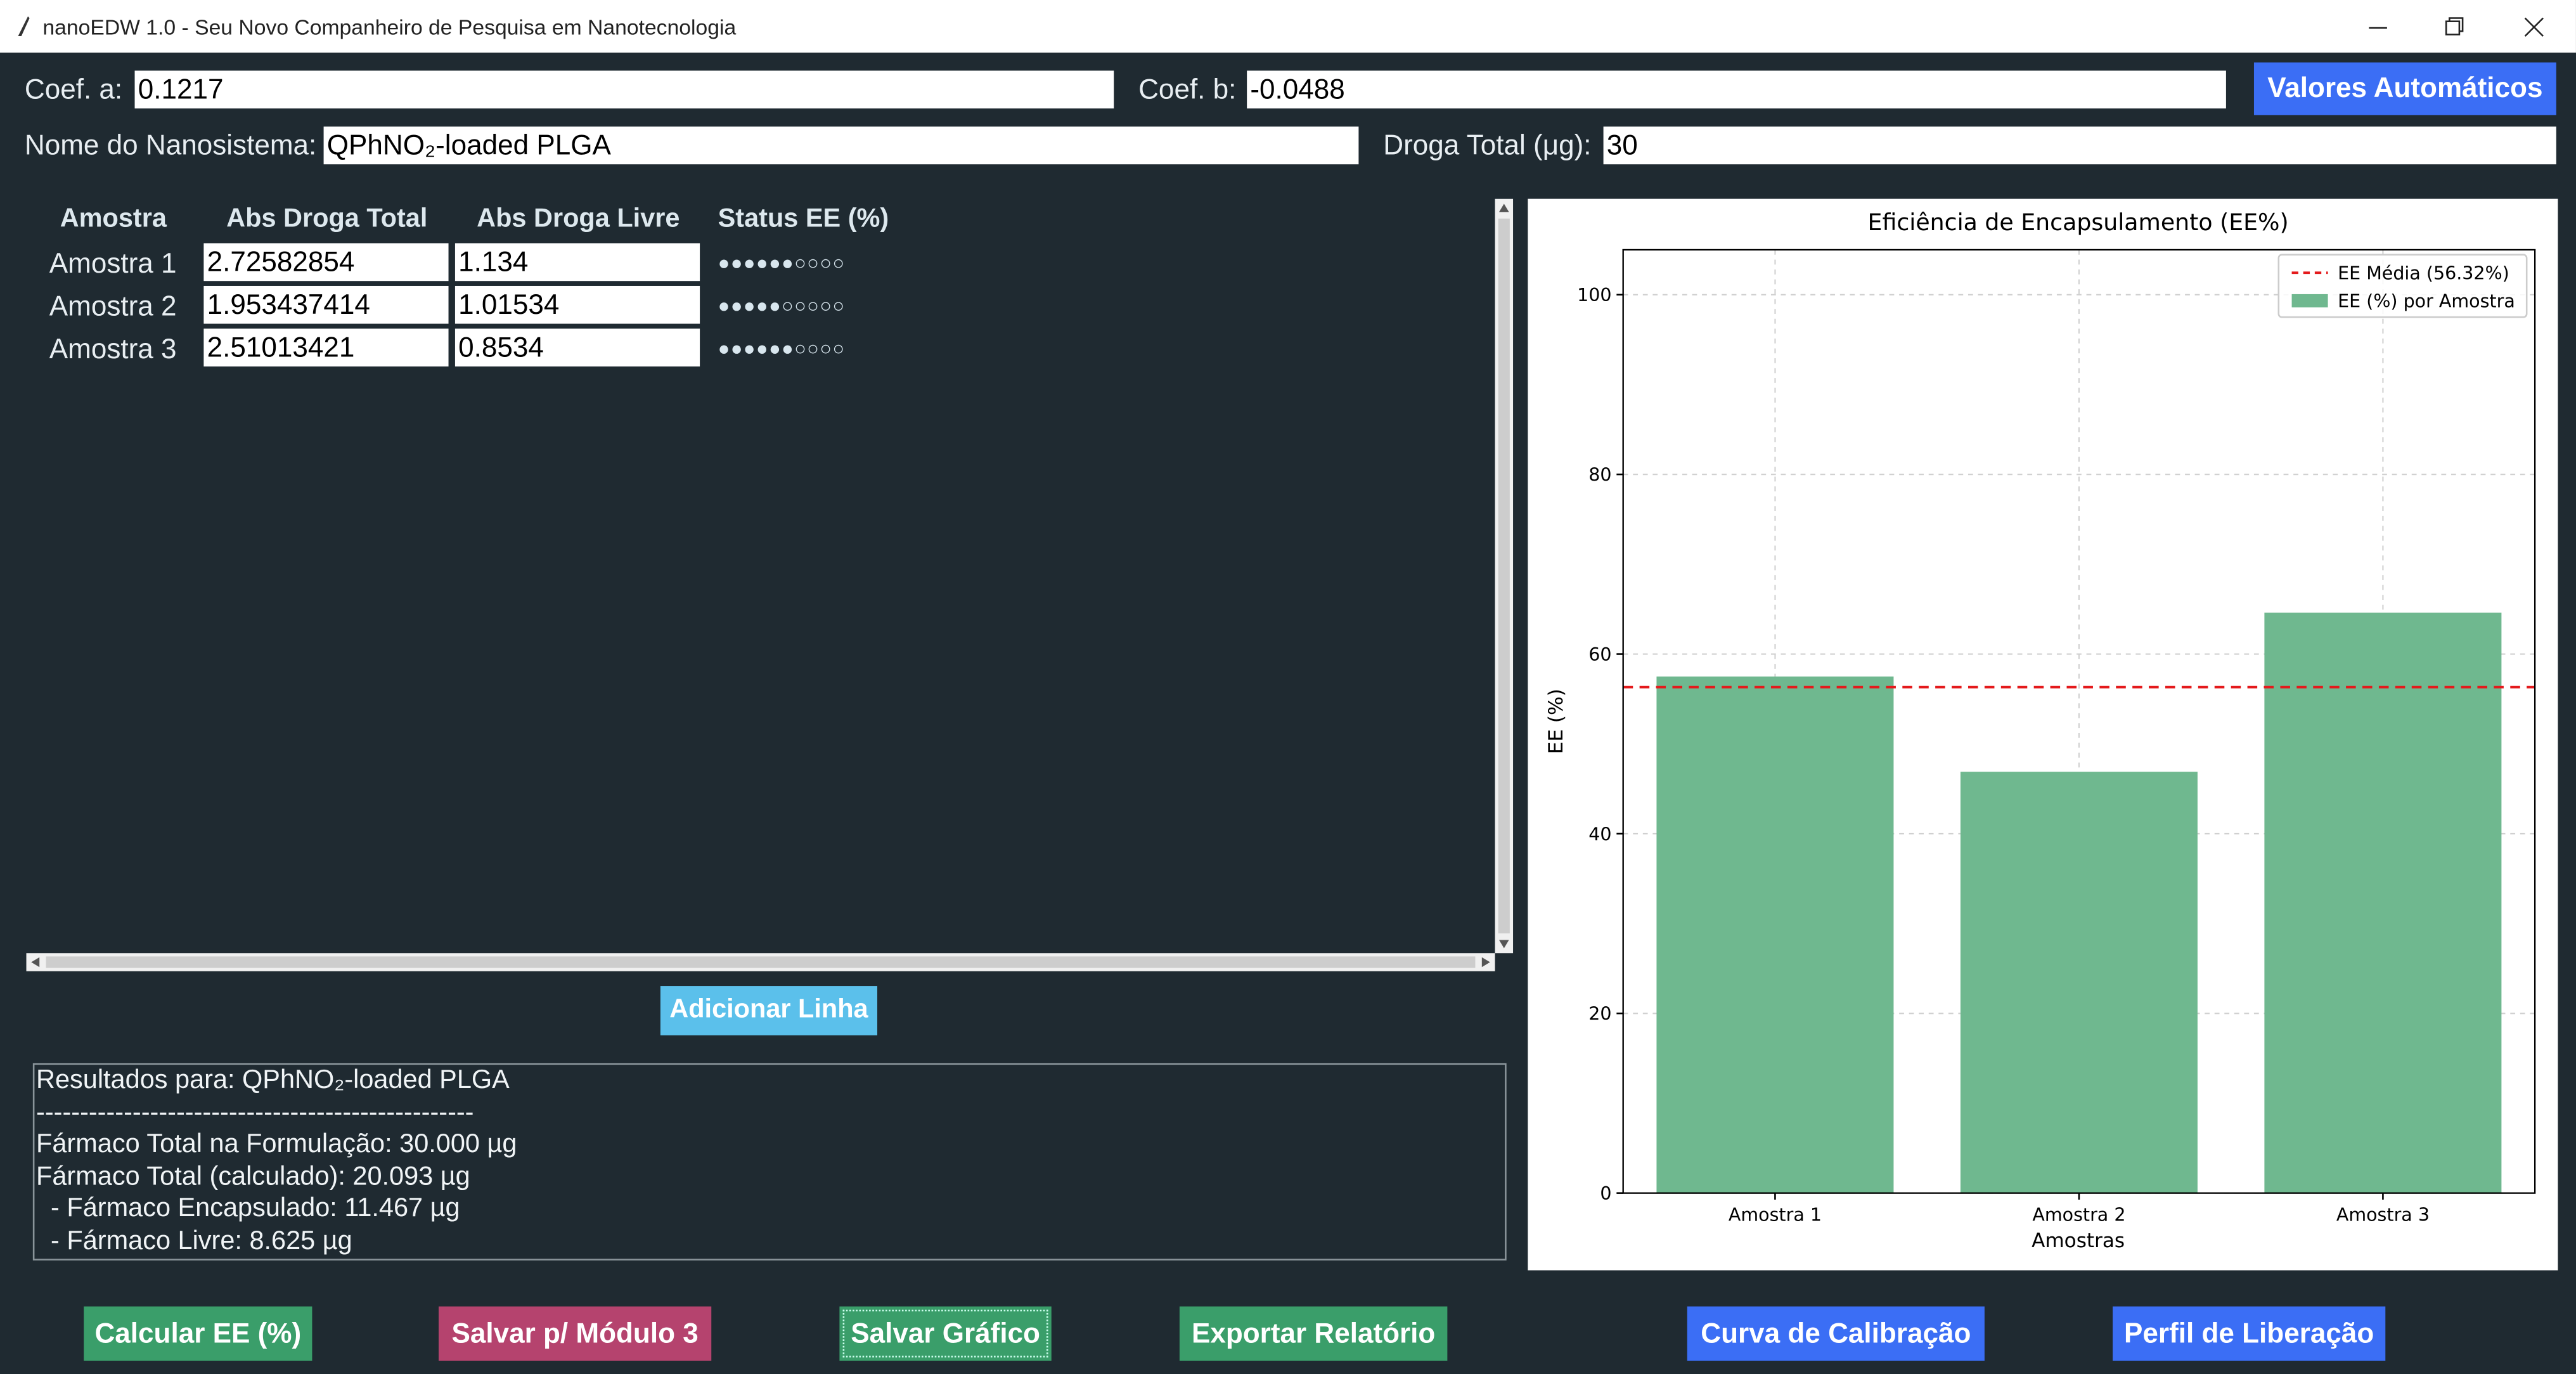  I want to click on button: Exportar Relatório, so click(1313, 1333).